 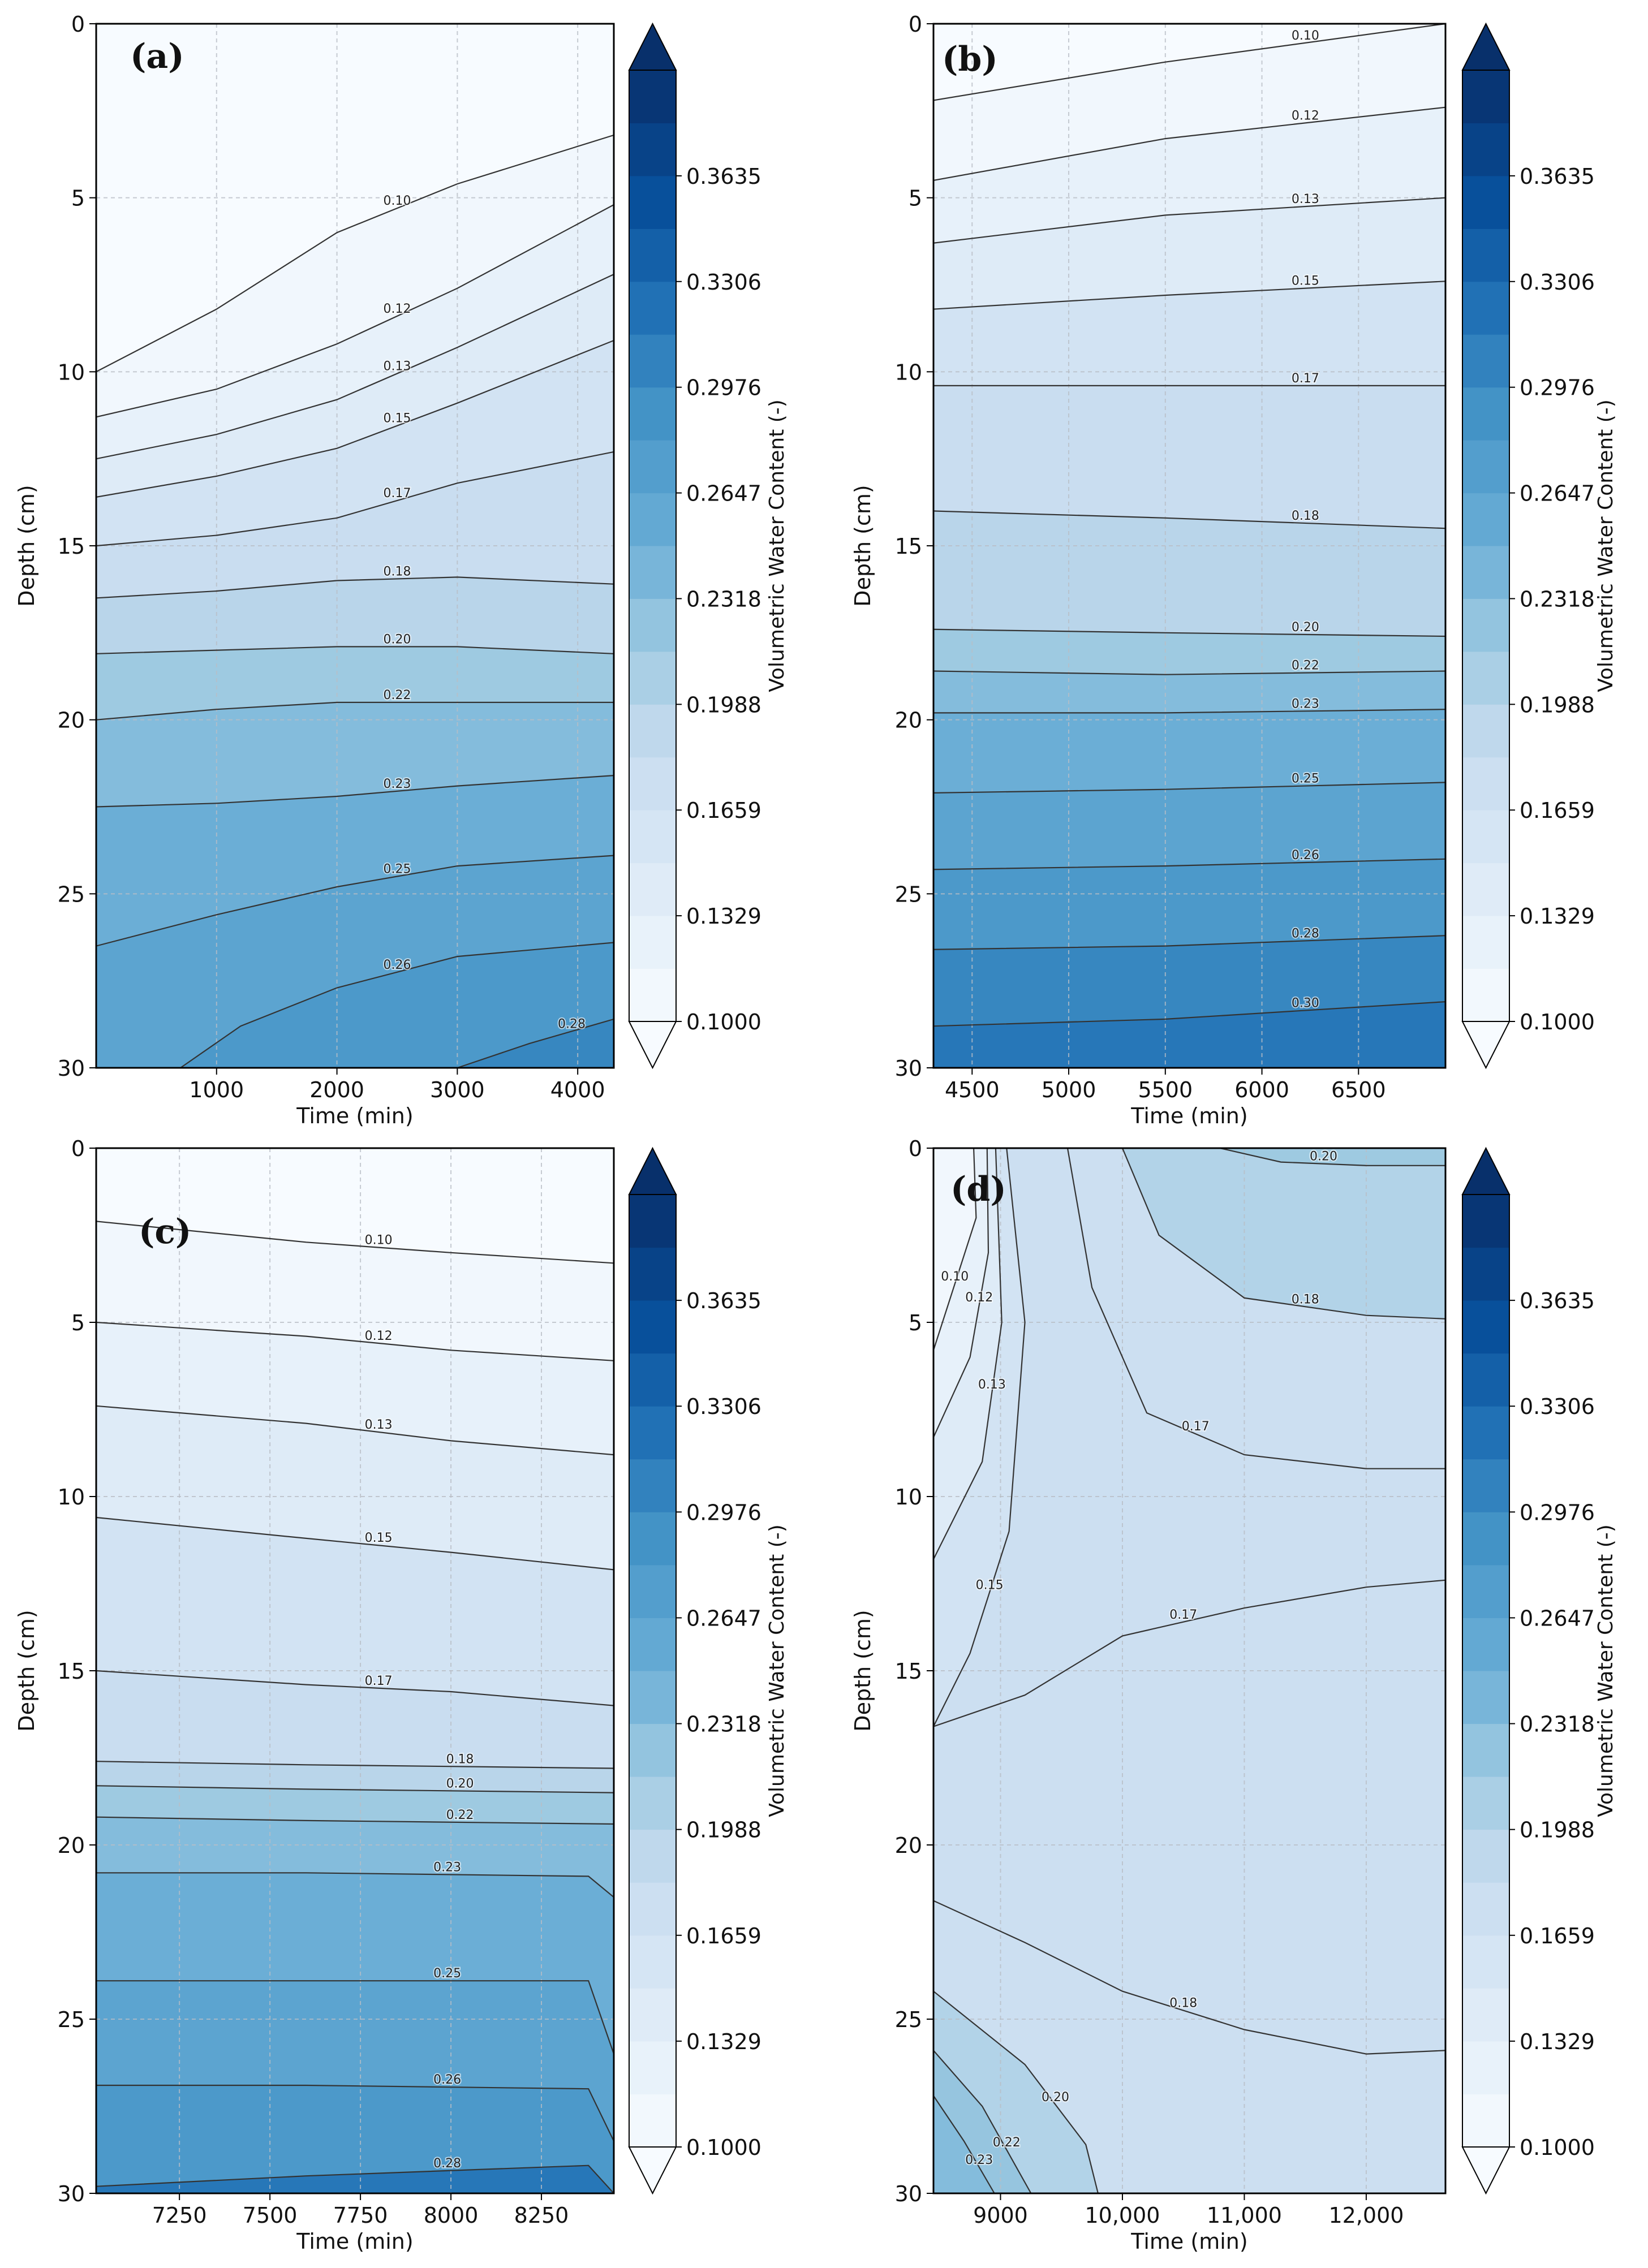 I want to click on y-tick-label: 20, so click(x=71, y=720).